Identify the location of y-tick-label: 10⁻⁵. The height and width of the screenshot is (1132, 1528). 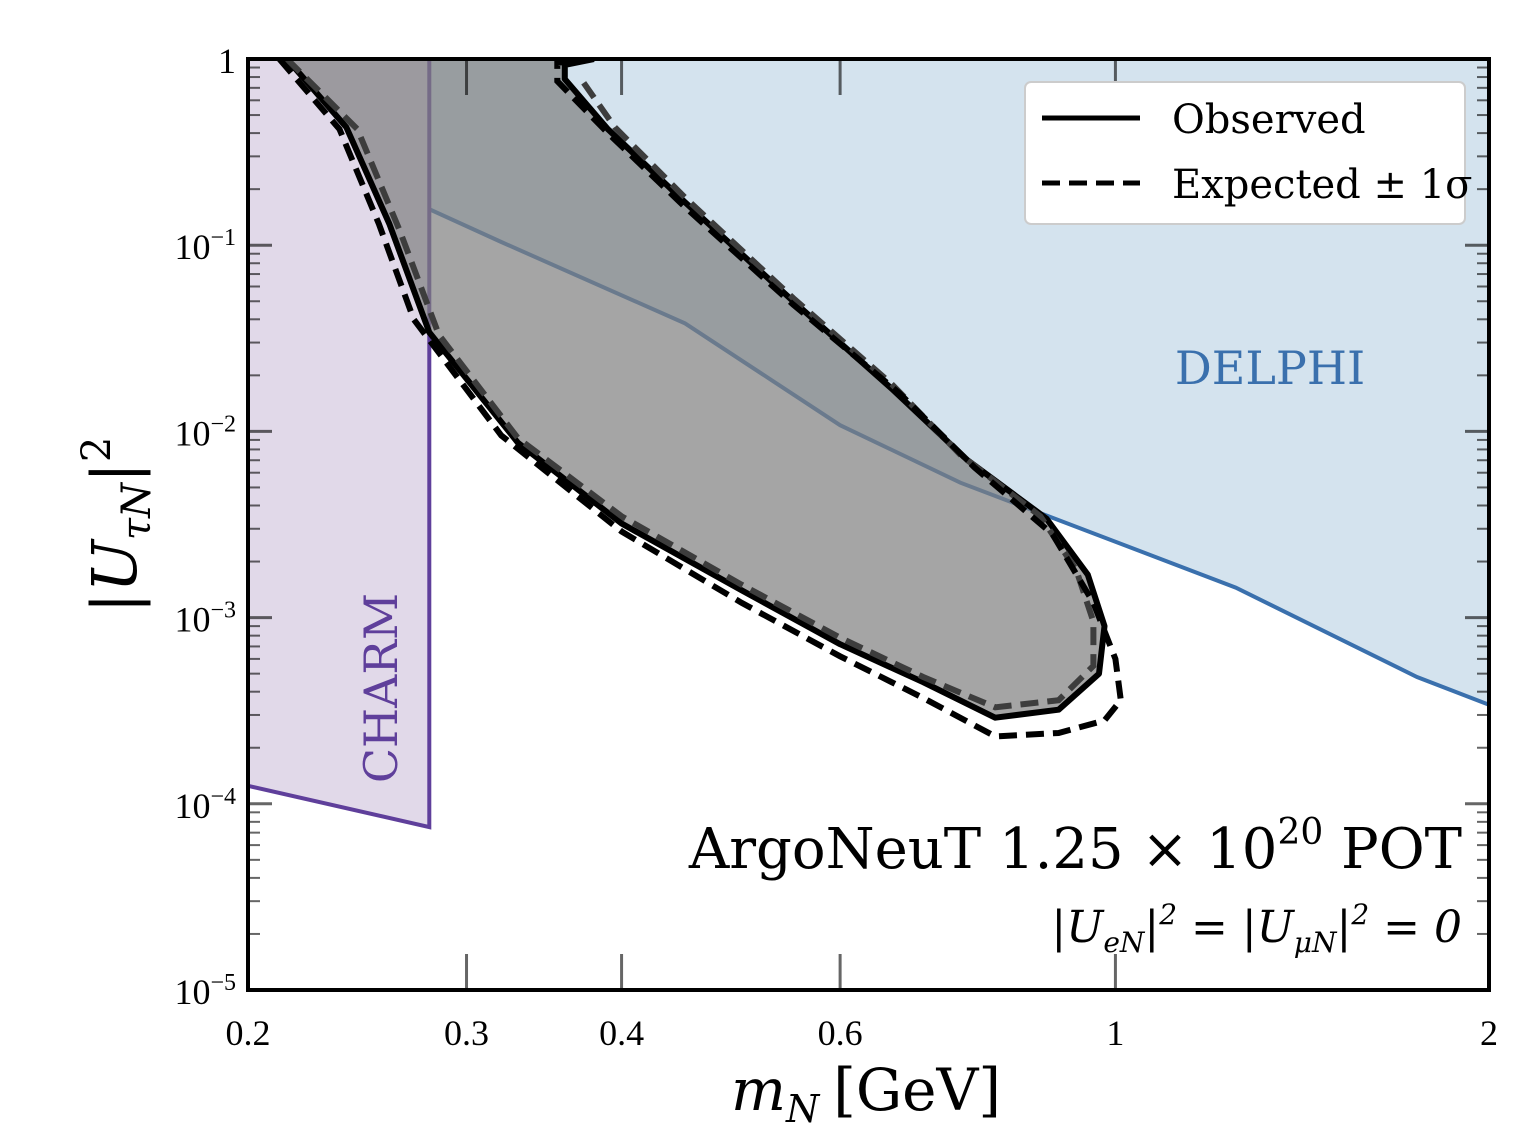
(205, 991).